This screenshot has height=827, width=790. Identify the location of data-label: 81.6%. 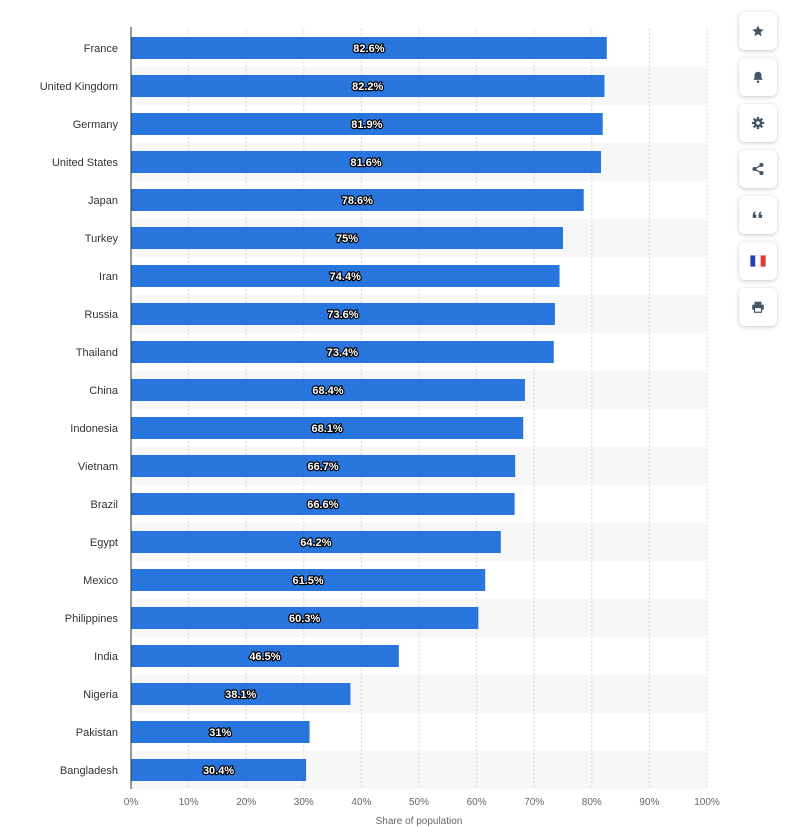
(365, 163).